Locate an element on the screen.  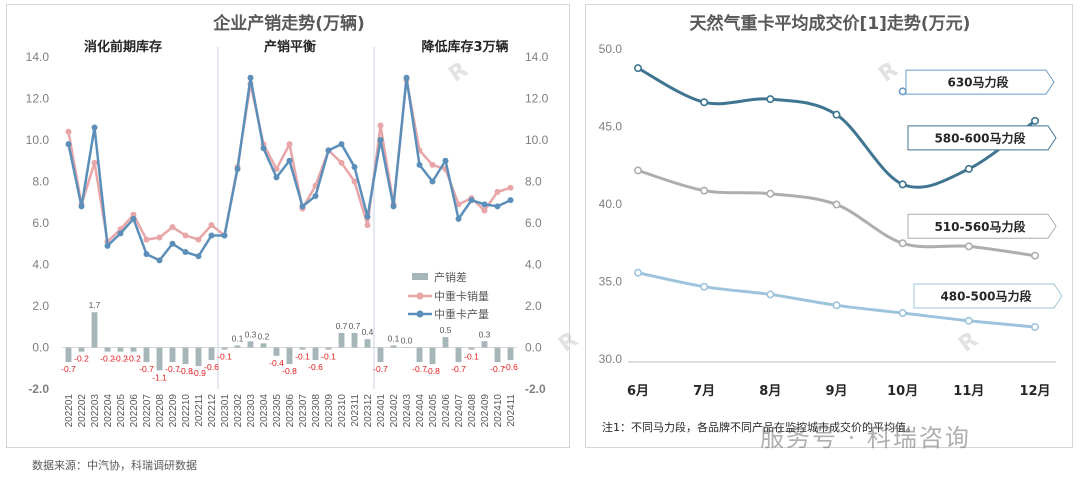
series-630-tag-label: 630马力段 is located at coordinates (978, 82).